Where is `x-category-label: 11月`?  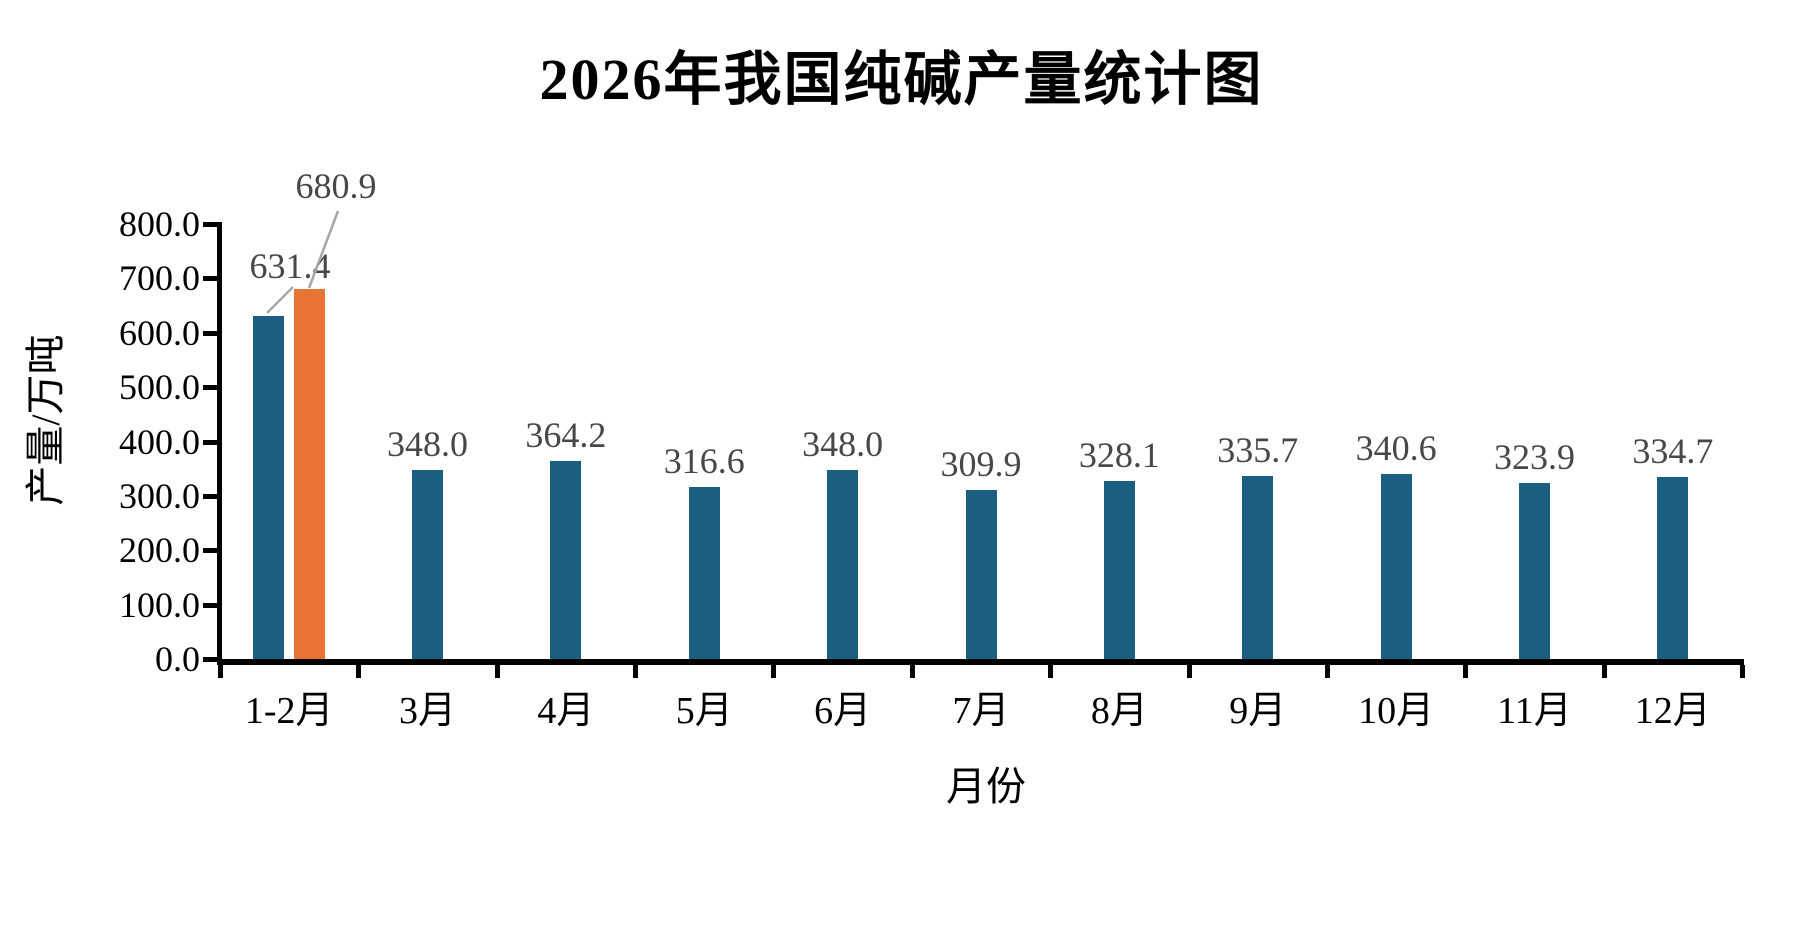 x-category-label: 11月 is located at coordinates (1534, 711).